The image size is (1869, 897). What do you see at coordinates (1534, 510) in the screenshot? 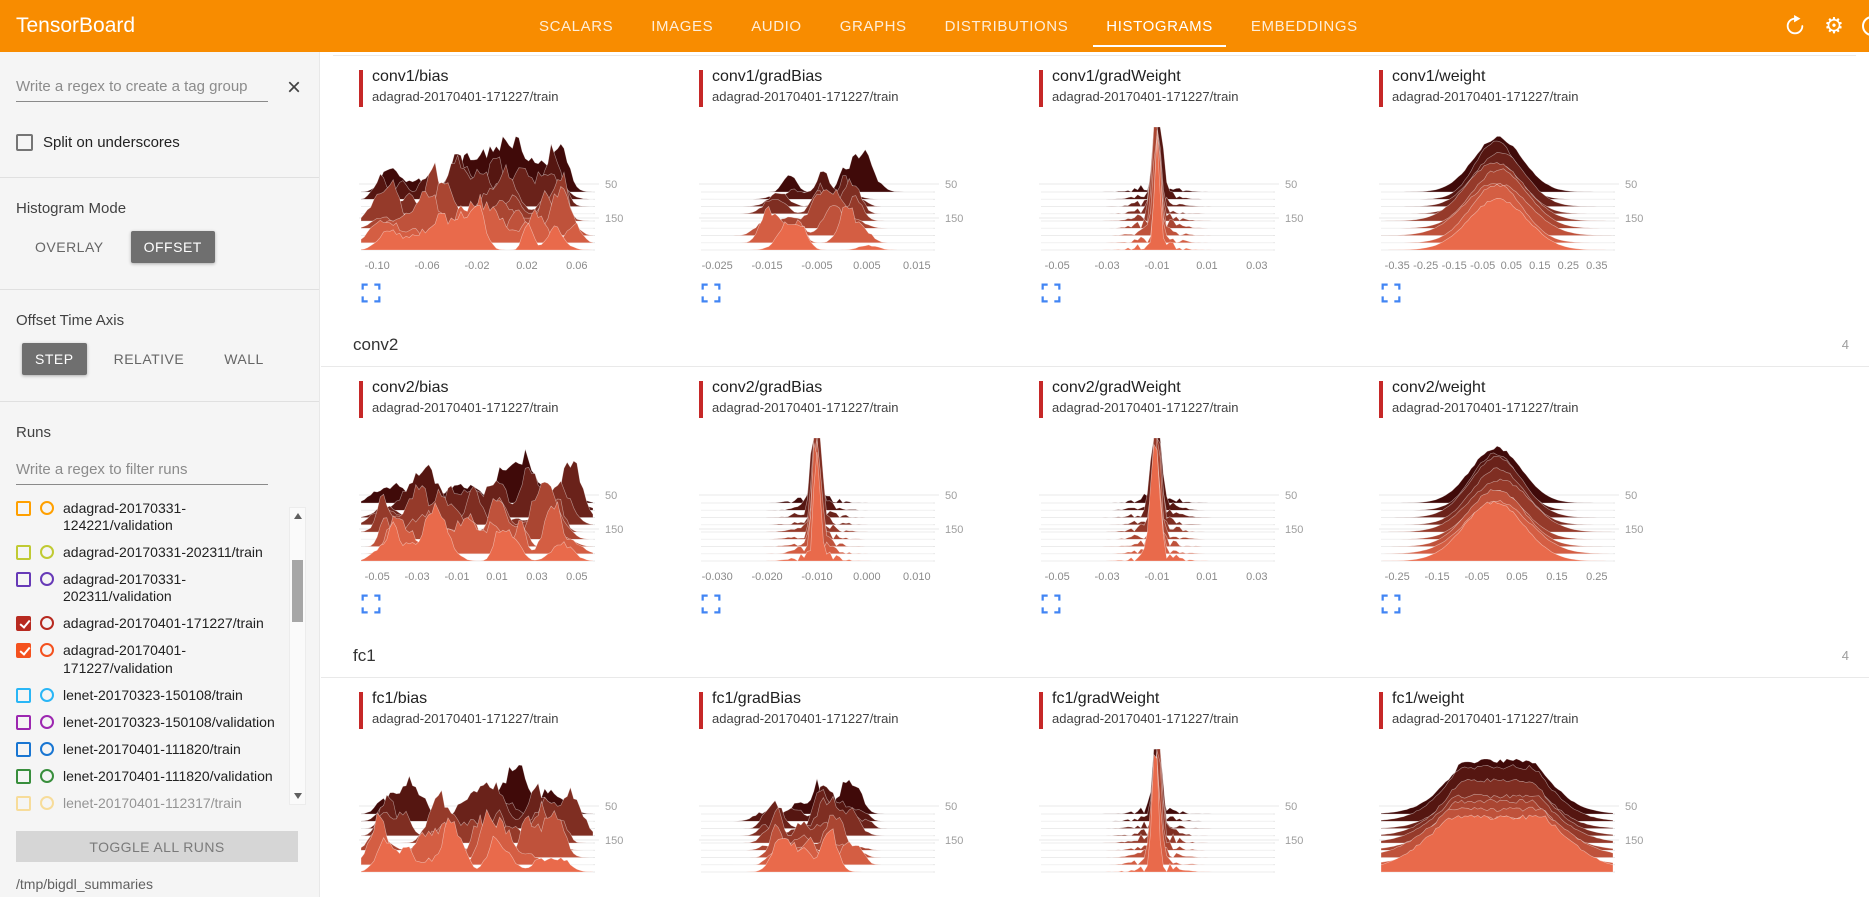
I see `histogram-chart: 50 150 -0.25 -0.15 -0.05 0.05 0.15 0.25` at bounding box center [1534, 510].